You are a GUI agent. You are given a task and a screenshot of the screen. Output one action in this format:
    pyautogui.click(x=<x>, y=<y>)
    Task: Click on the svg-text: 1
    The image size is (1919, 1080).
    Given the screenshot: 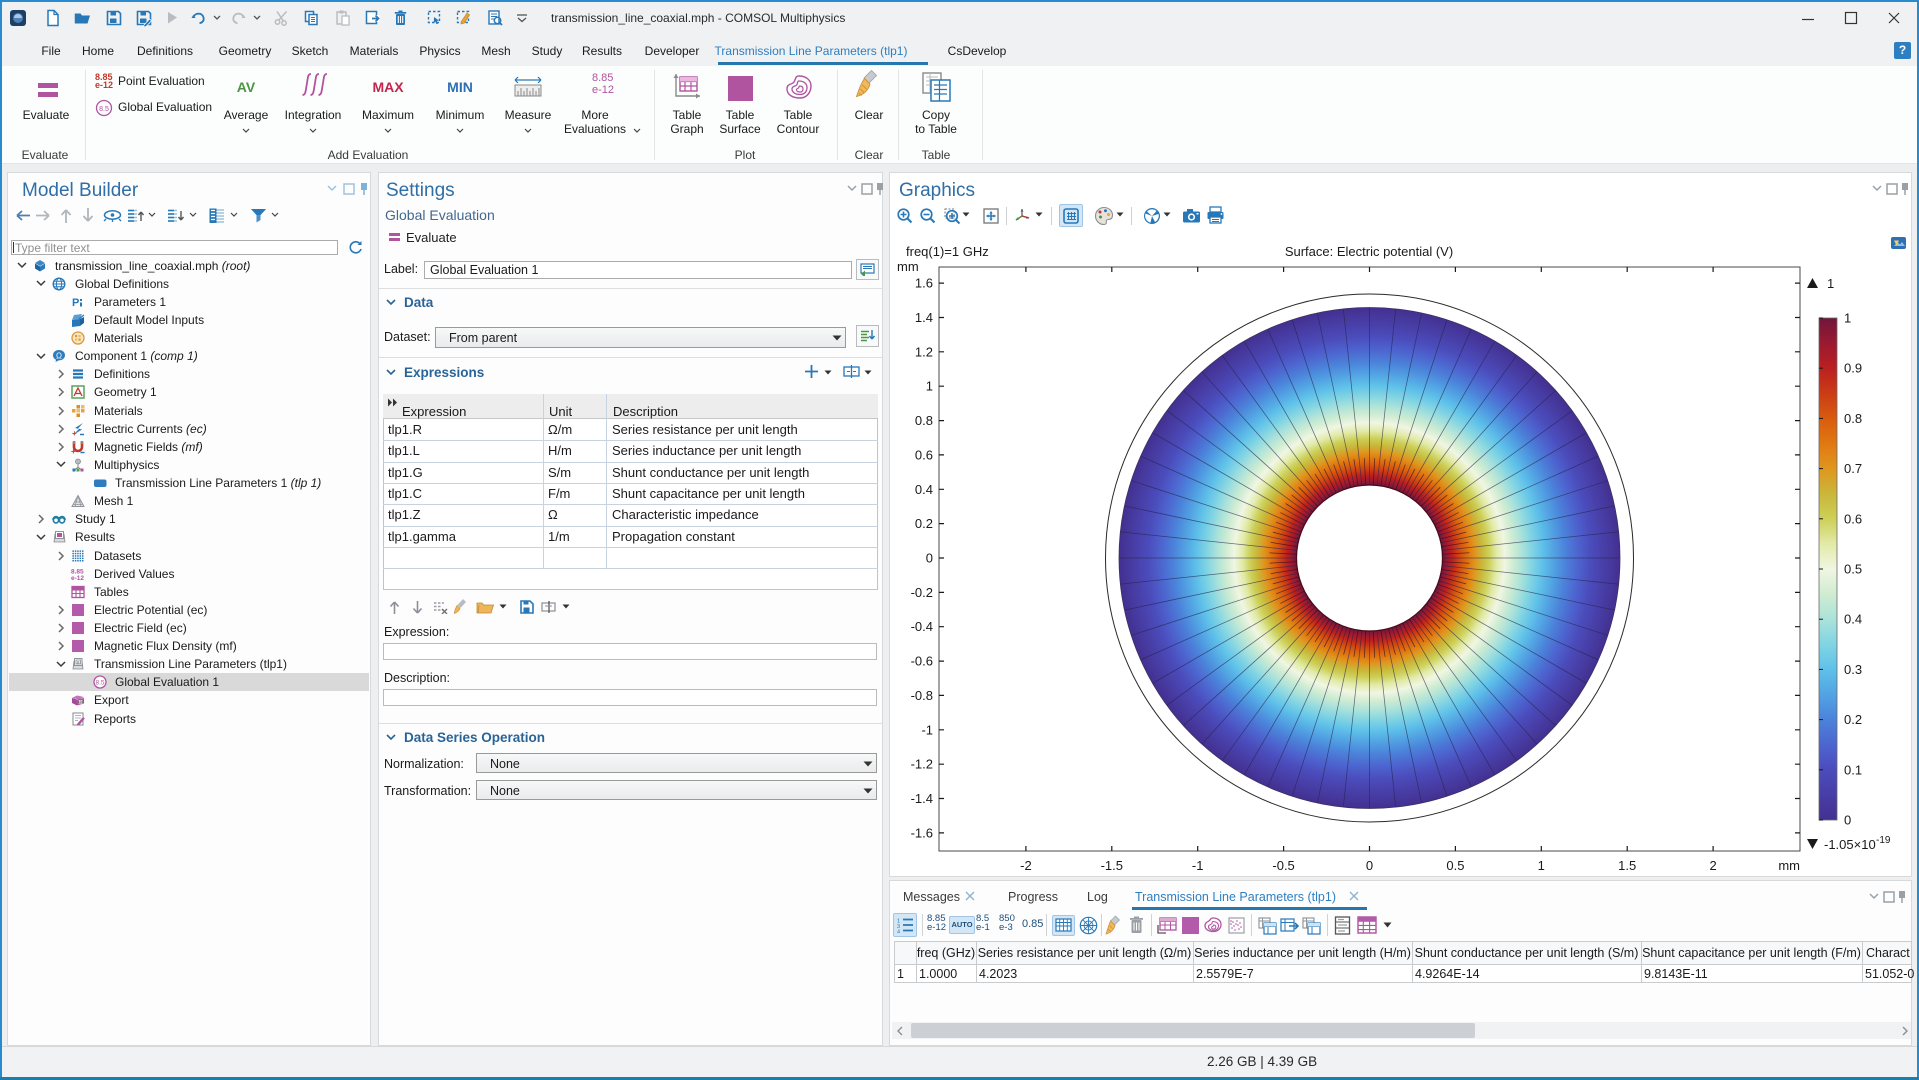 What is the action you would take?
    pyautogui.click(x=898, y=922)
    